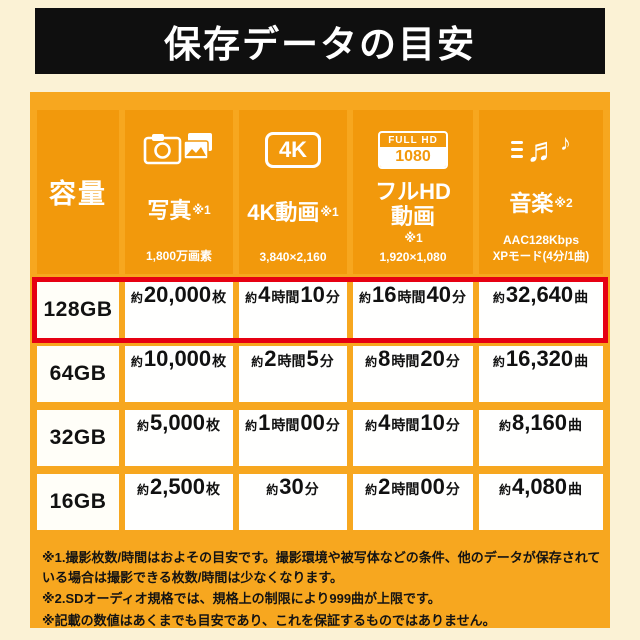 This screenshot has height=640, width=640. Describe the element at coordinates (413, 438) in the screenshot. I see `value-cell-fullhd-video: 約 4 時間 10 分` at that location.